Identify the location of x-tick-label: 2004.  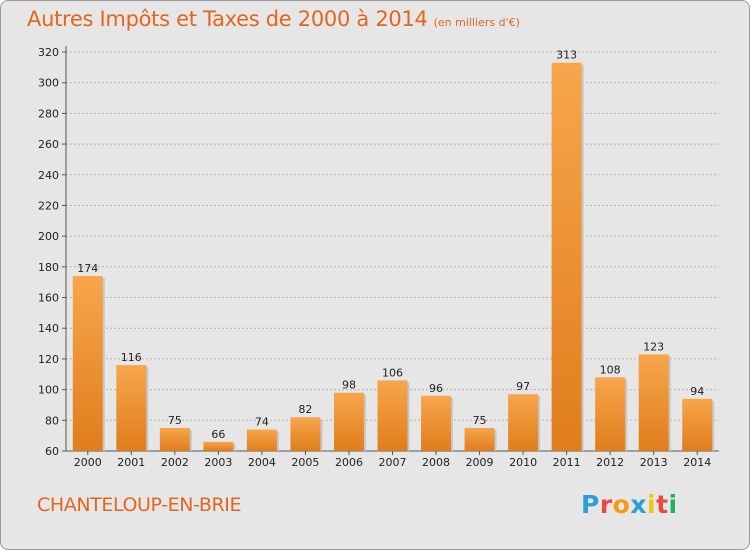
(262, 462).